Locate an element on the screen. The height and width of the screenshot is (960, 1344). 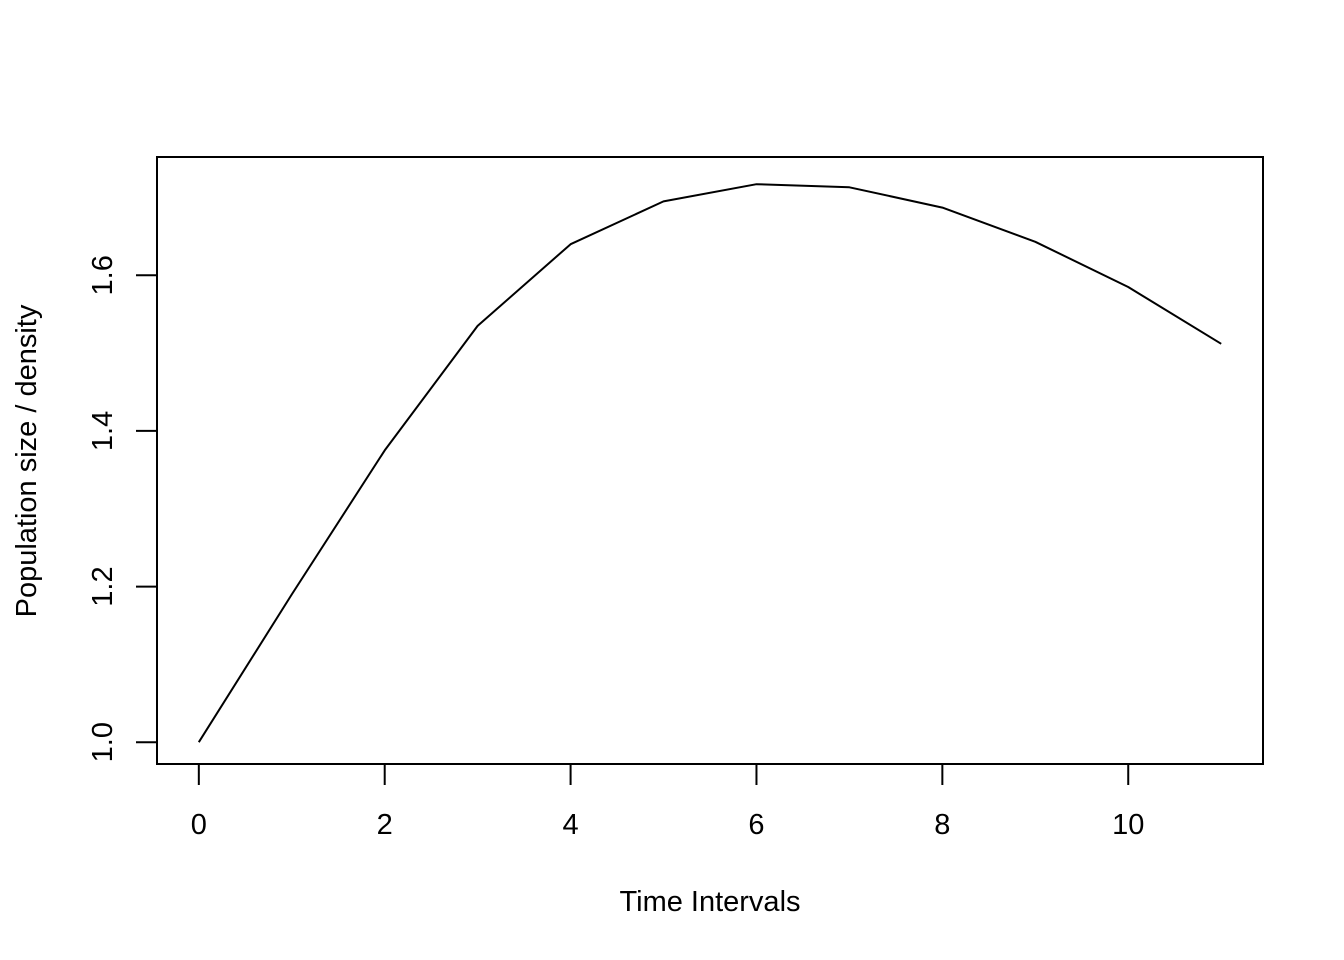
x-axis: 0 2 4 6 8 10 is located at coordinates (667, 802).